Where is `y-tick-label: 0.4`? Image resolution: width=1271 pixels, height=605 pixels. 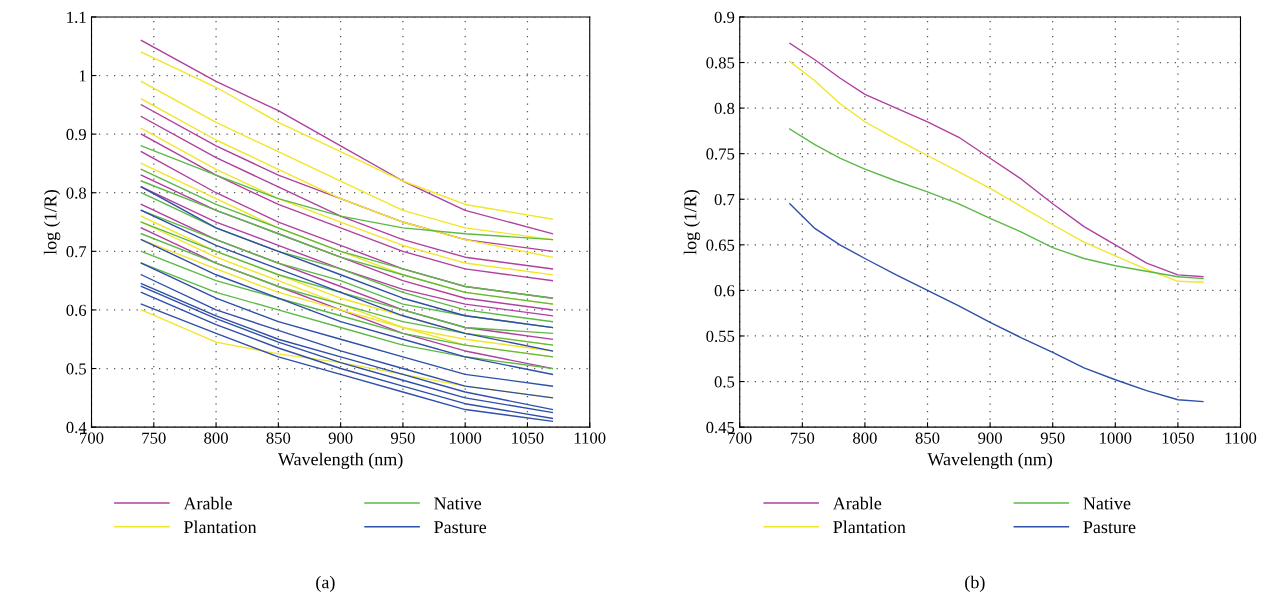 y-tick-label: 0.4 is located at coordinates (76, 427).